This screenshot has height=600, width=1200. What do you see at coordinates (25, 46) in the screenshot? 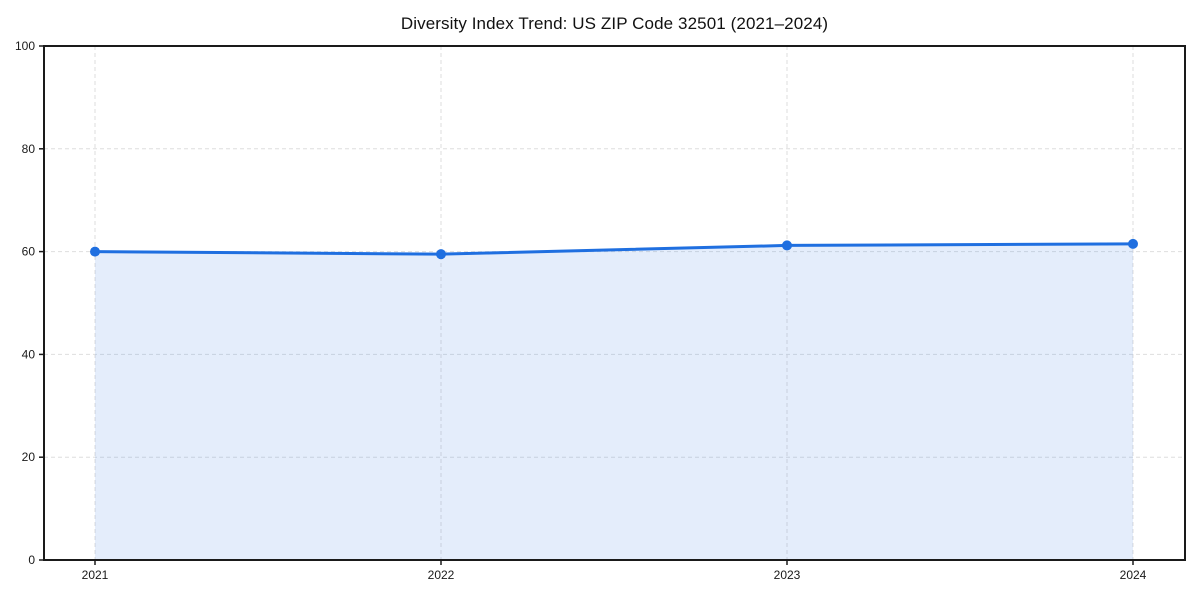
I see `y-tick-label: 100` at bounding box center [25, 46].